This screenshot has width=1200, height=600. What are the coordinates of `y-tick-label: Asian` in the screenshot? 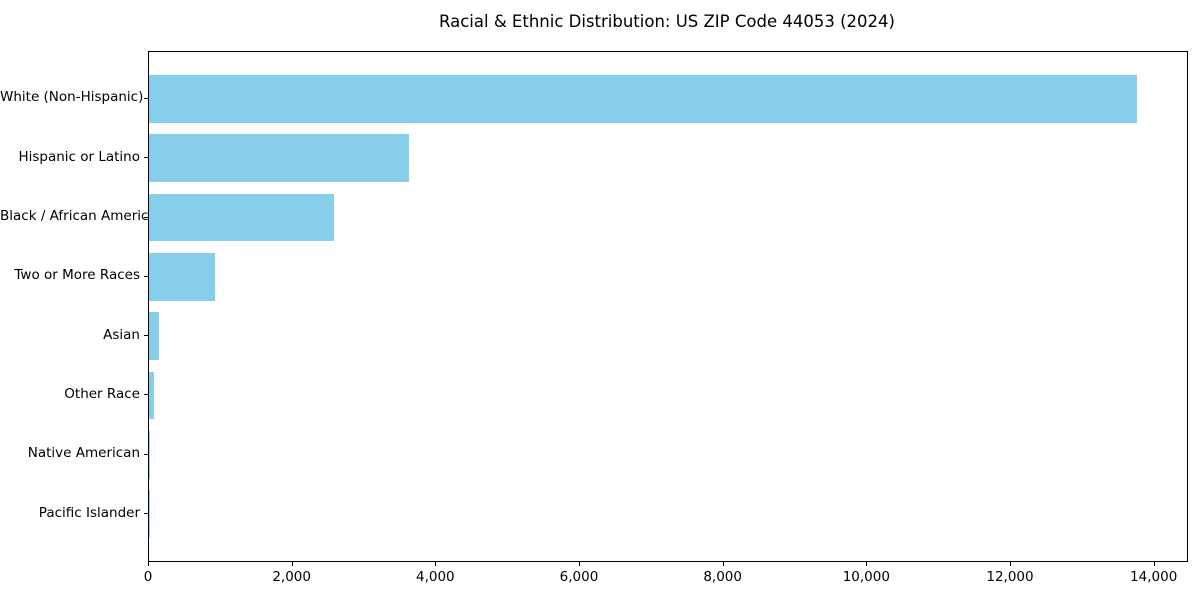 It's located at (121, 334).